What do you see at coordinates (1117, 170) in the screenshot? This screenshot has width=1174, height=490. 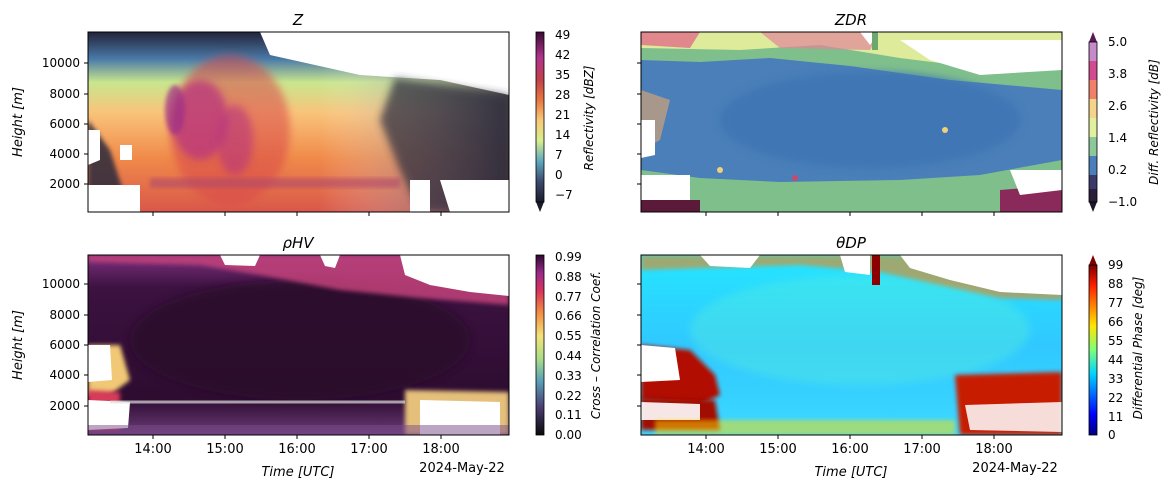 I see `colorbar-tick: 0.2` at bounding box center [1117, 170].